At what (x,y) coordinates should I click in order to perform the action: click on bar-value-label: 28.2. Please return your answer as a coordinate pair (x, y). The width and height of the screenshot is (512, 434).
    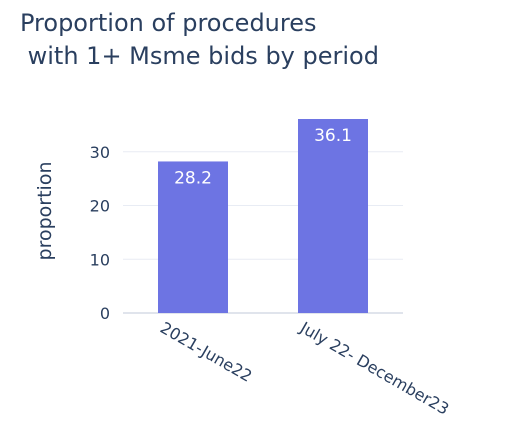
    Looking at the image, I should click on (193, 178).